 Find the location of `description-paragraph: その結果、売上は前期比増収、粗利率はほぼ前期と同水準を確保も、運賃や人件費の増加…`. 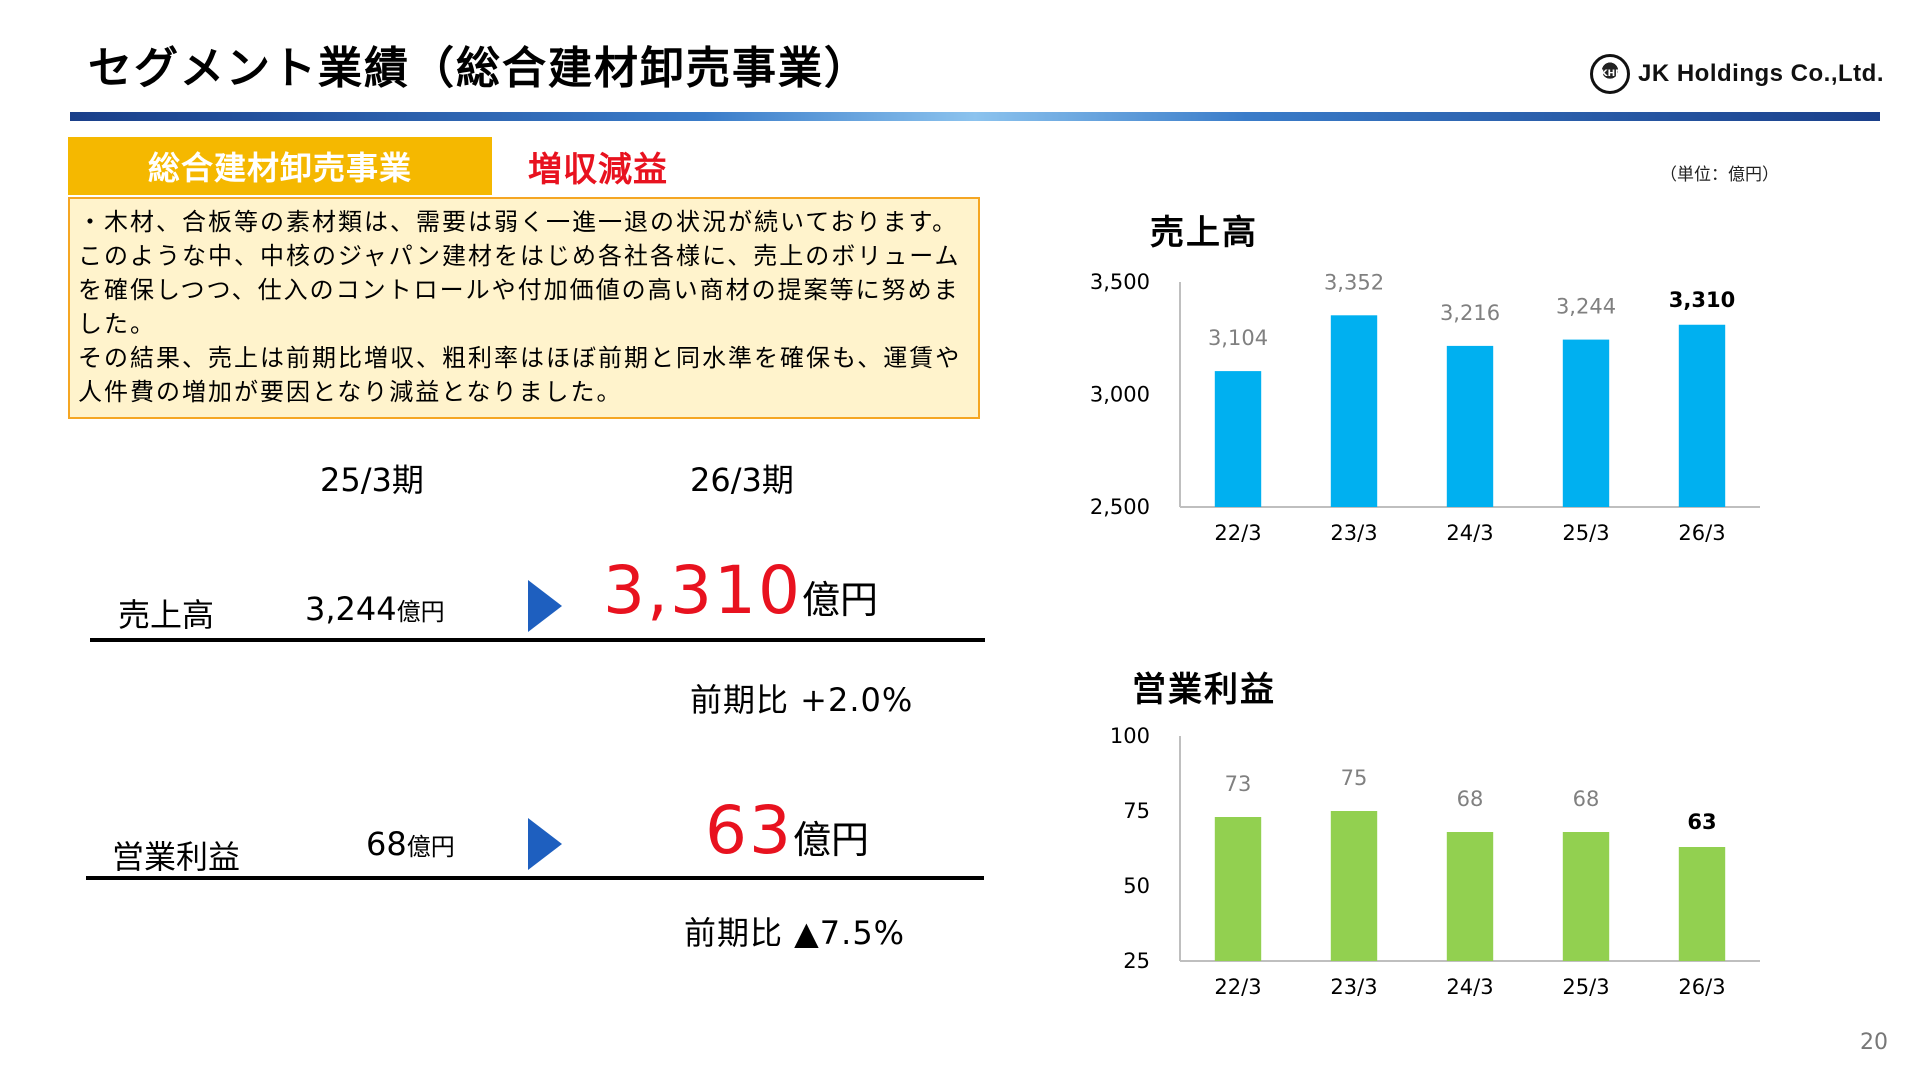

description-paragraph: その結果、売上は前期比増収、粗利率はほぼ前期と同水準を確保も、運賃や人件費の増加… is located at coordinates (520, 375).